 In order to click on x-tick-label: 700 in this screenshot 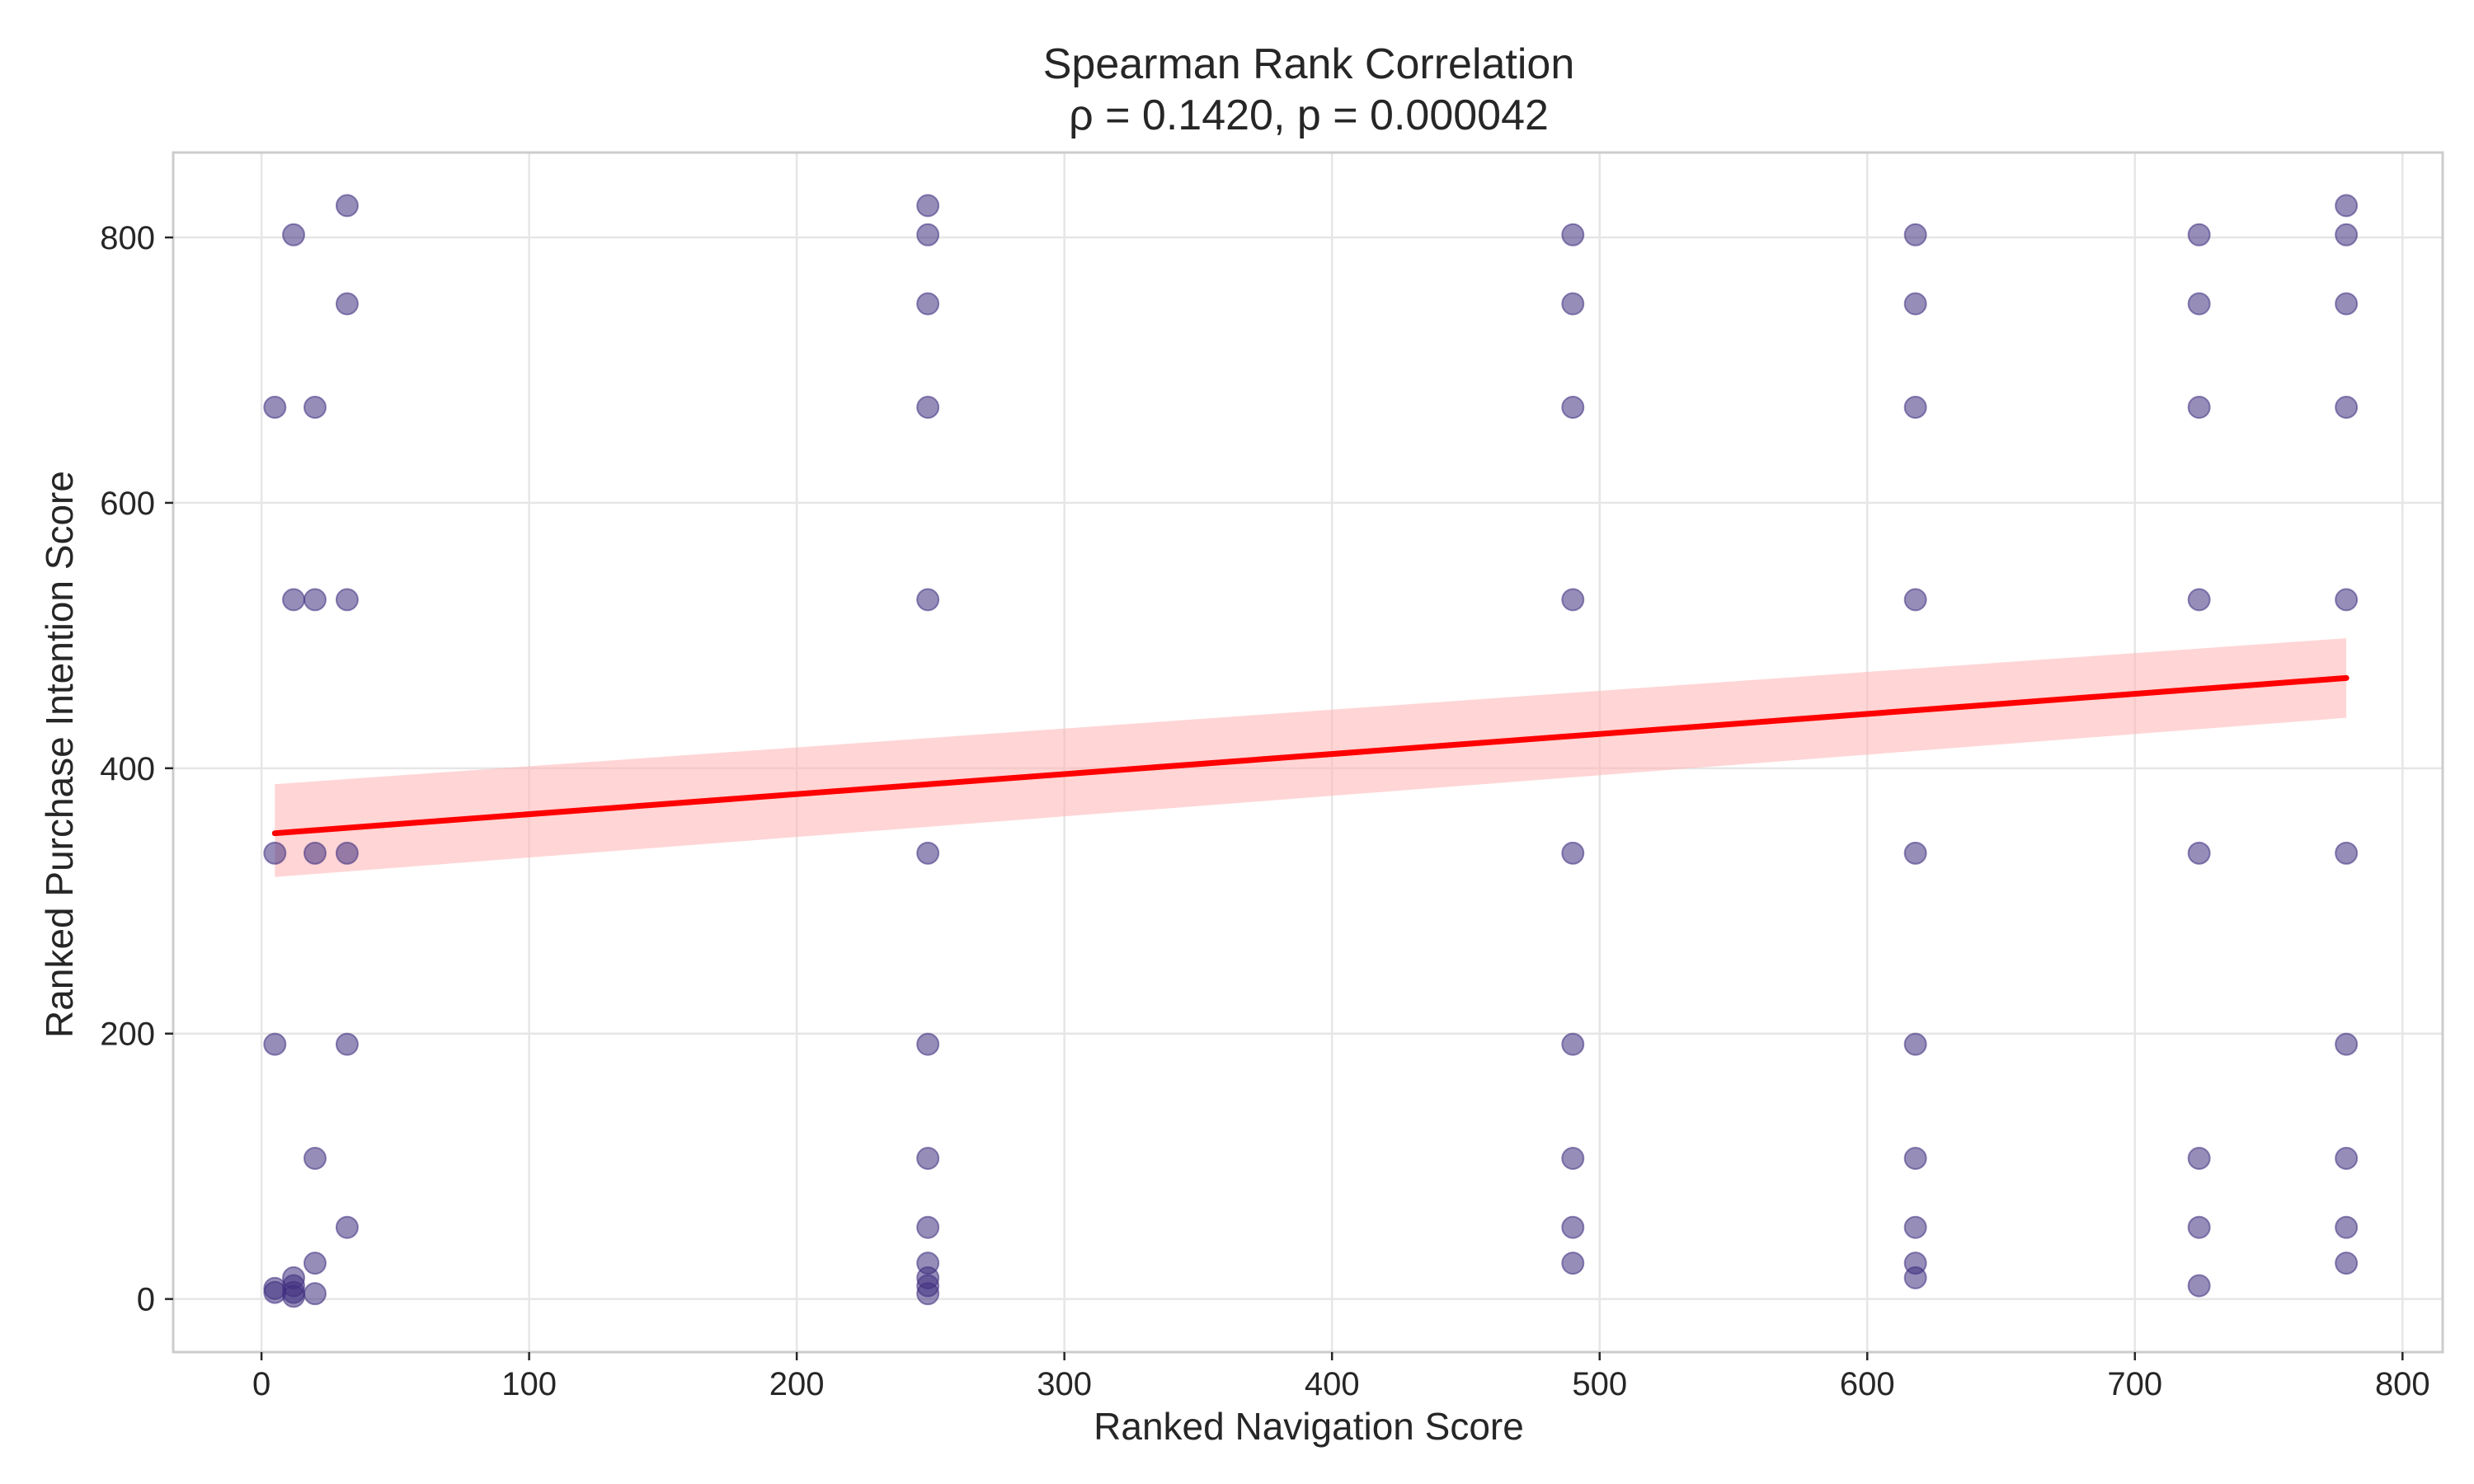, I will do `click(2134, 1384)`.